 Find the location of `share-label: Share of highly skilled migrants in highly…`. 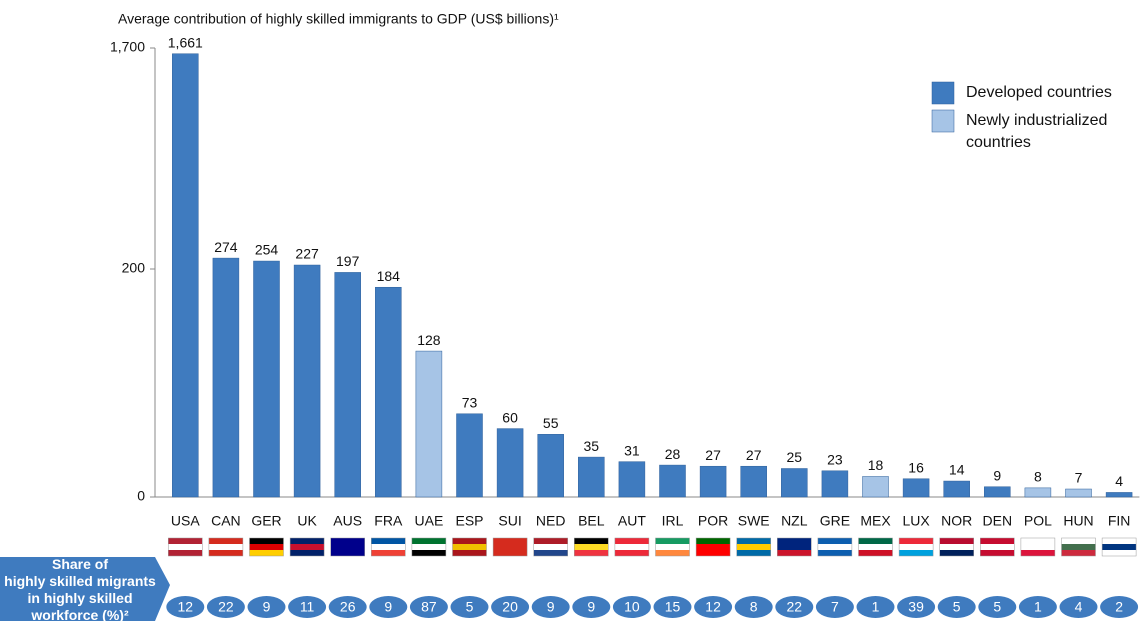

share-label: Share of highly skilled migrants in highly… is located at coordinates (80, 588).